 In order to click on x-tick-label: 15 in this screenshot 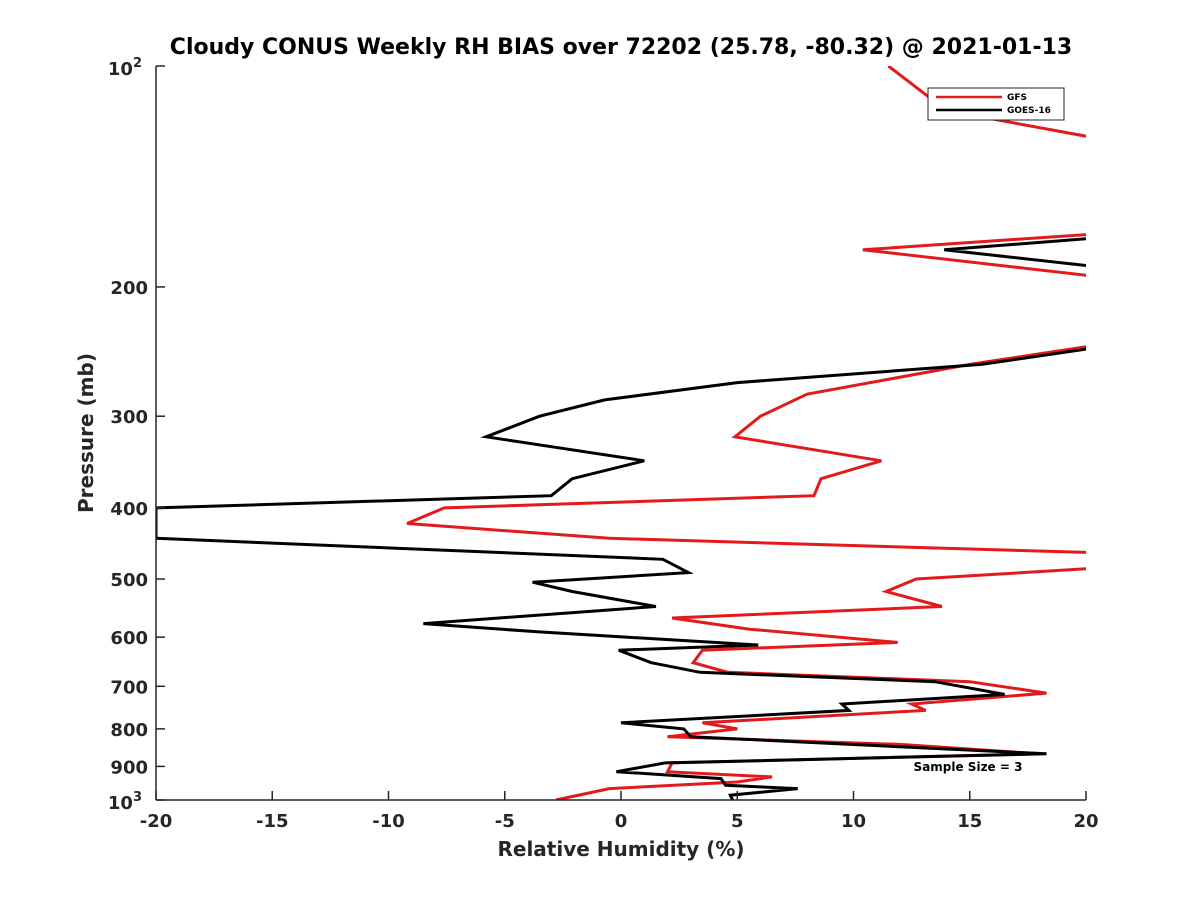, I will do `click(969, 821)`.